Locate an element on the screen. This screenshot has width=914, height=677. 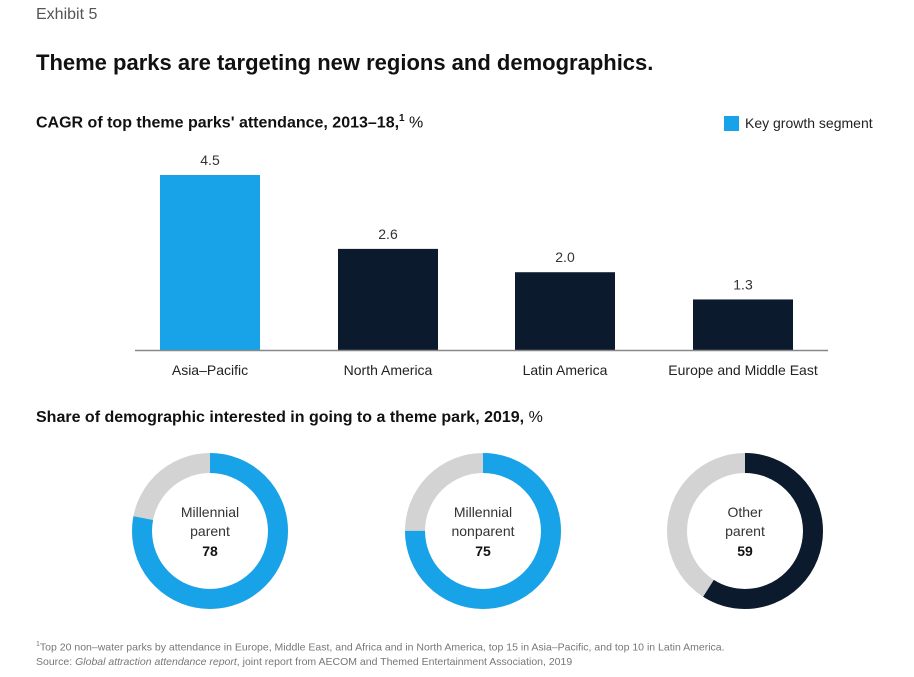
legend-label: Key growth segment is located at coordinates (809, 123).